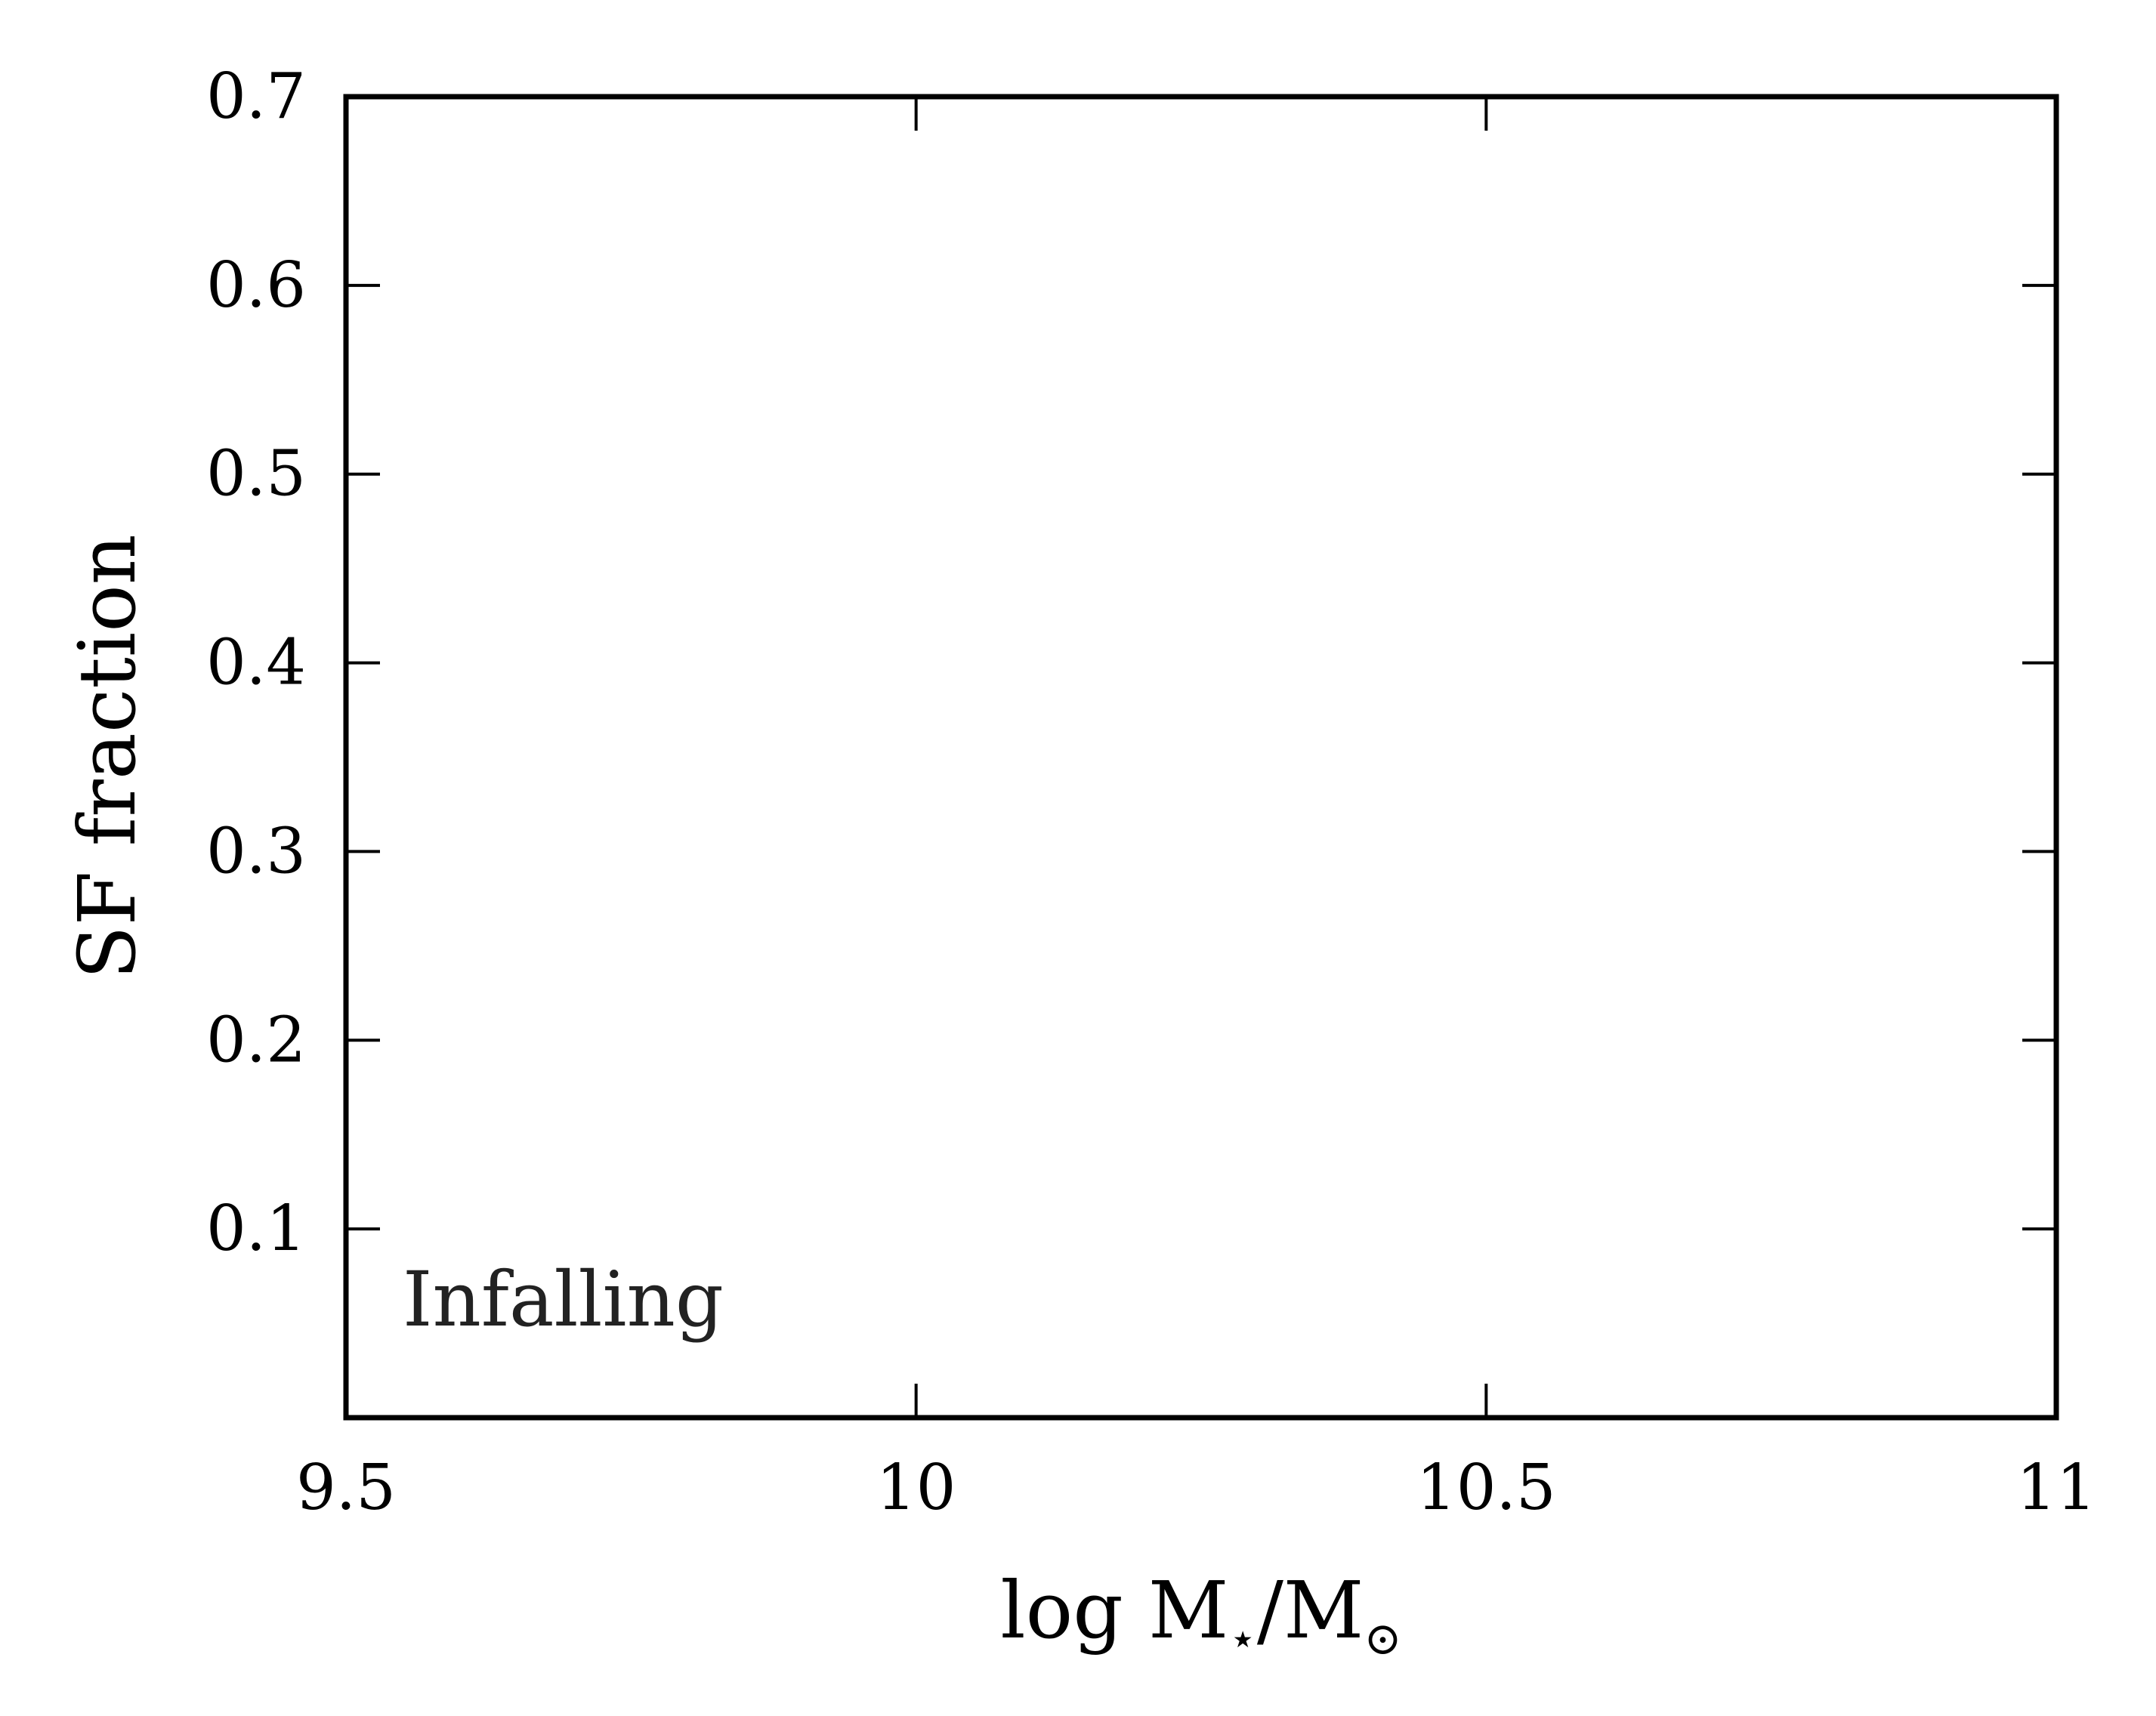  What do you see at coordinates (1242, 1639) in the screenshot?
I see `x-axis-title-sub-star: ⋆` at bounding box center [1242, 1639].